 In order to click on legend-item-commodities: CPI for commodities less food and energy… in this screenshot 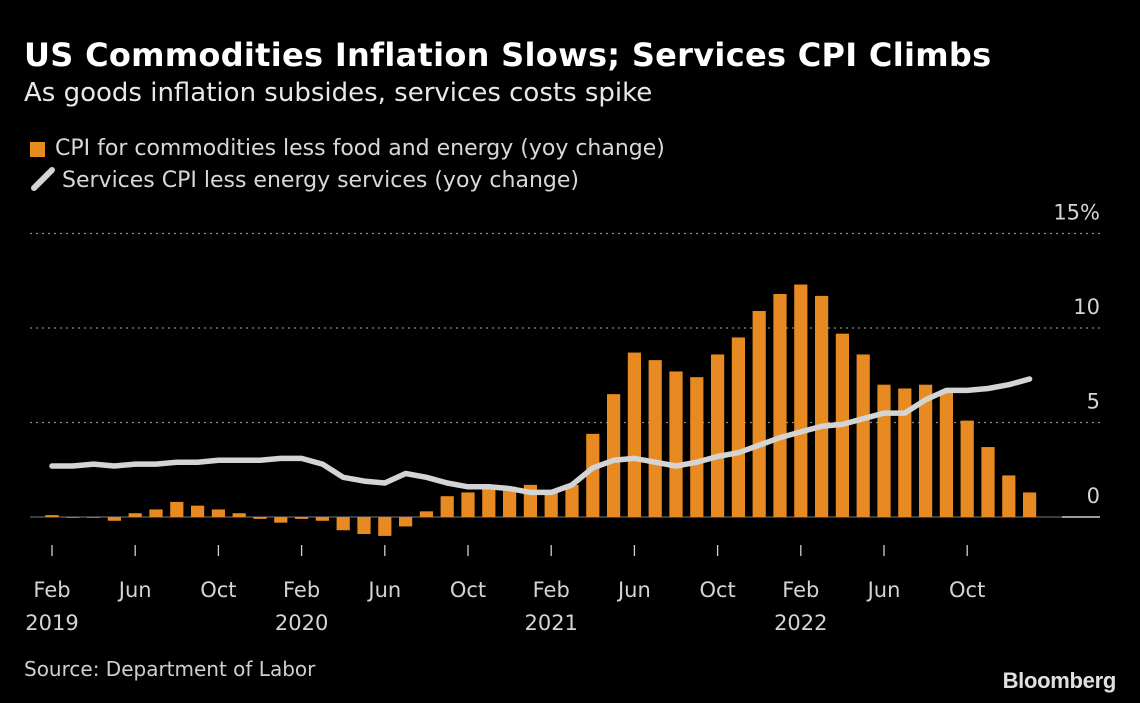, I will do `click(347, 148)`.